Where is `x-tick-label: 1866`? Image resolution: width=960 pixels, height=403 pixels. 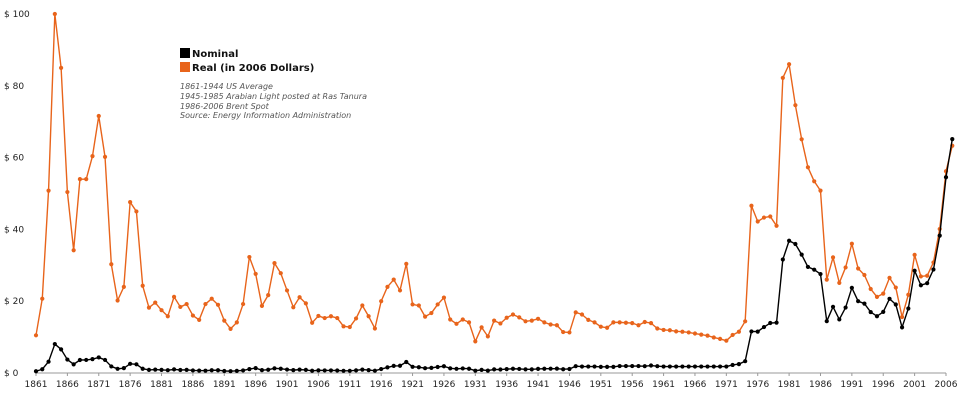 x-tick-label: 1866 is located at coordinates (67, 385).